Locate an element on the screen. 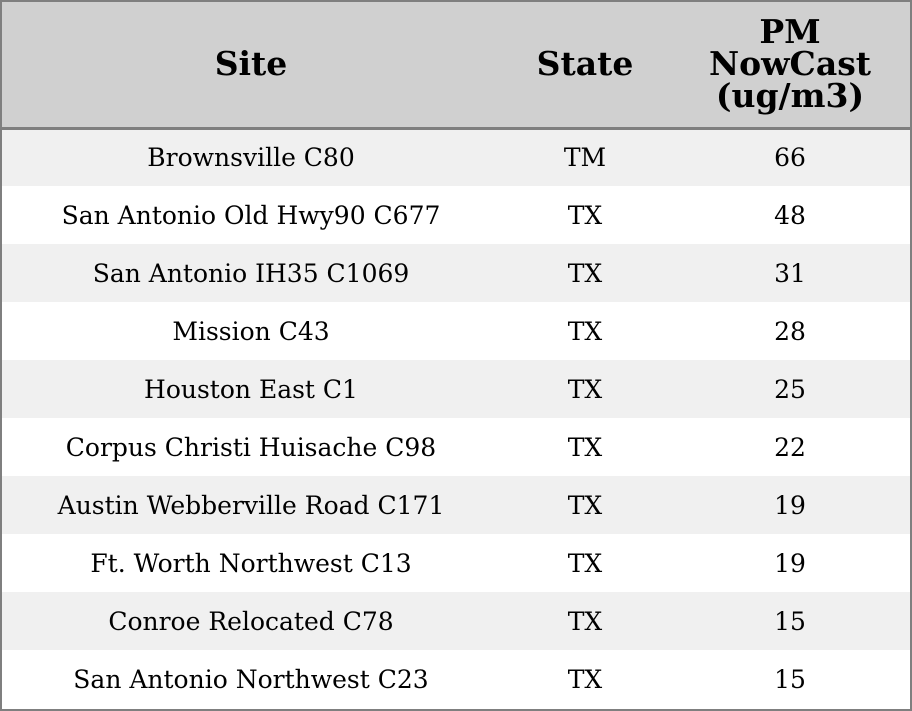 This screenshot has width=912, height=711. table-row: Corpus Christi Huisache C98 TX 22 is located at coordinates (456, 447).